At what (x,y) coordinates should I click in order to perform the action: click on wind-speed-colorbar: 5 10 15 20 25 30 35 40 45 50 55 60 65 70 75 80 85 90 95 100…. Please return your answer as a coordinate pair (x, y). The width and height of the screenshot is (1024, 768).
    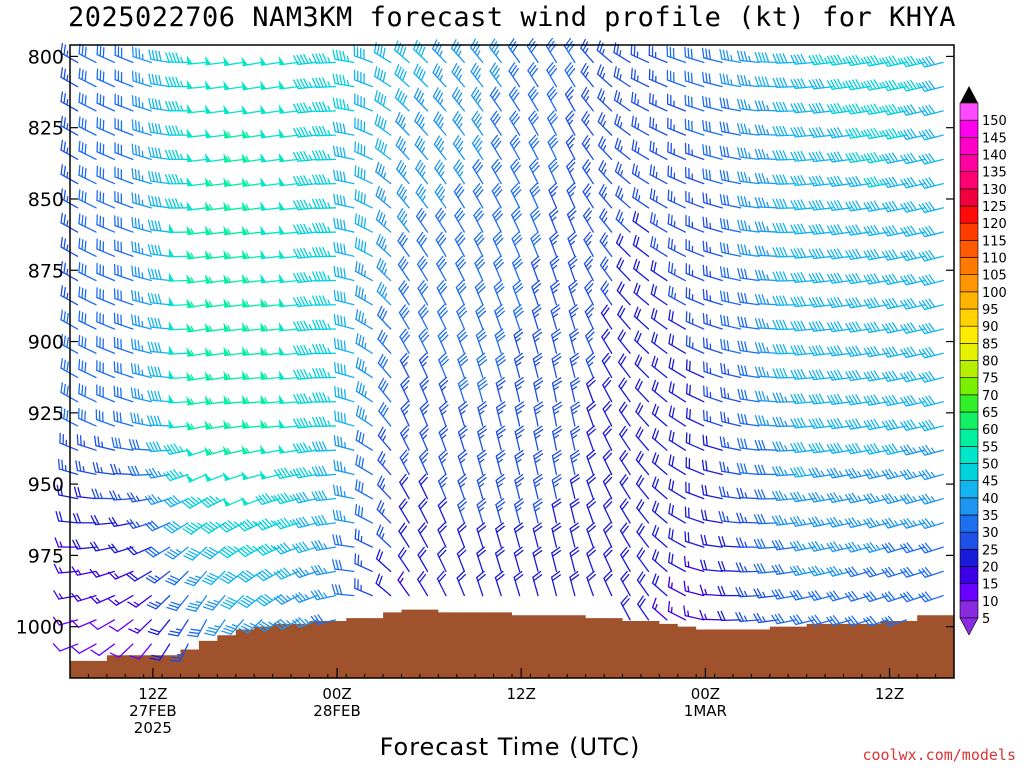
    Looking at the image, I should click on (983, 361).